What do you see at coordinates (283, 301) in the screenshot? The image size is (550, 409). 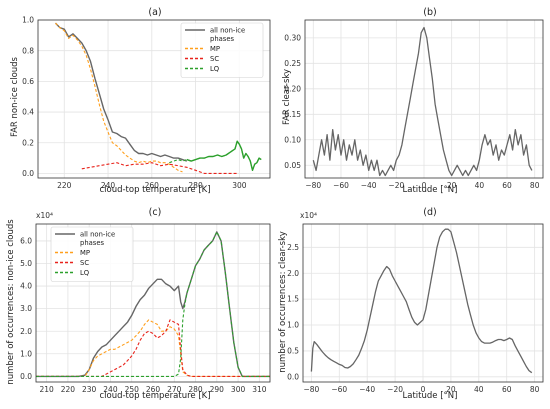 I see `panel-d-y-label: number of occurrences: clear-sky` at bounding box center [283, 301].